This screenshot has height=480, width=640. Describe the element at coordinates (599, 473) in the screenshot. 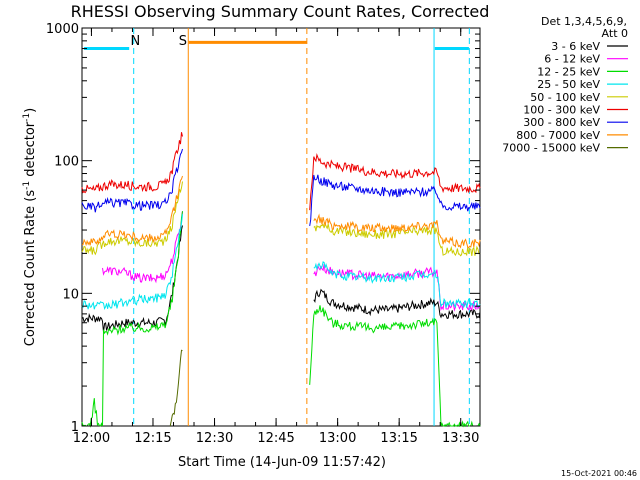

I see `timestamp: 15-Oct-2021 00:46` at that location.